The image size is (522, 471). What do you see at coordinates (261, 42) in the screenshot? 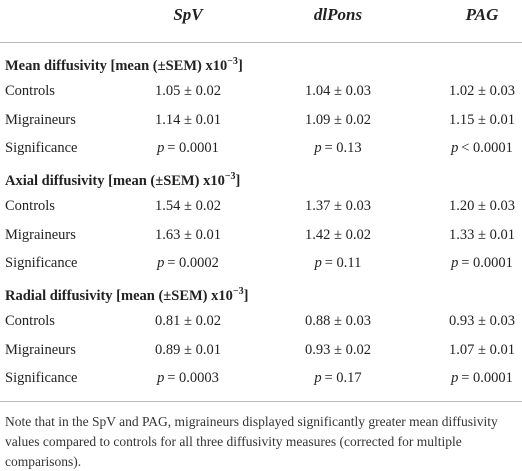
I see `header-rule` at bounding box center [261, 42].